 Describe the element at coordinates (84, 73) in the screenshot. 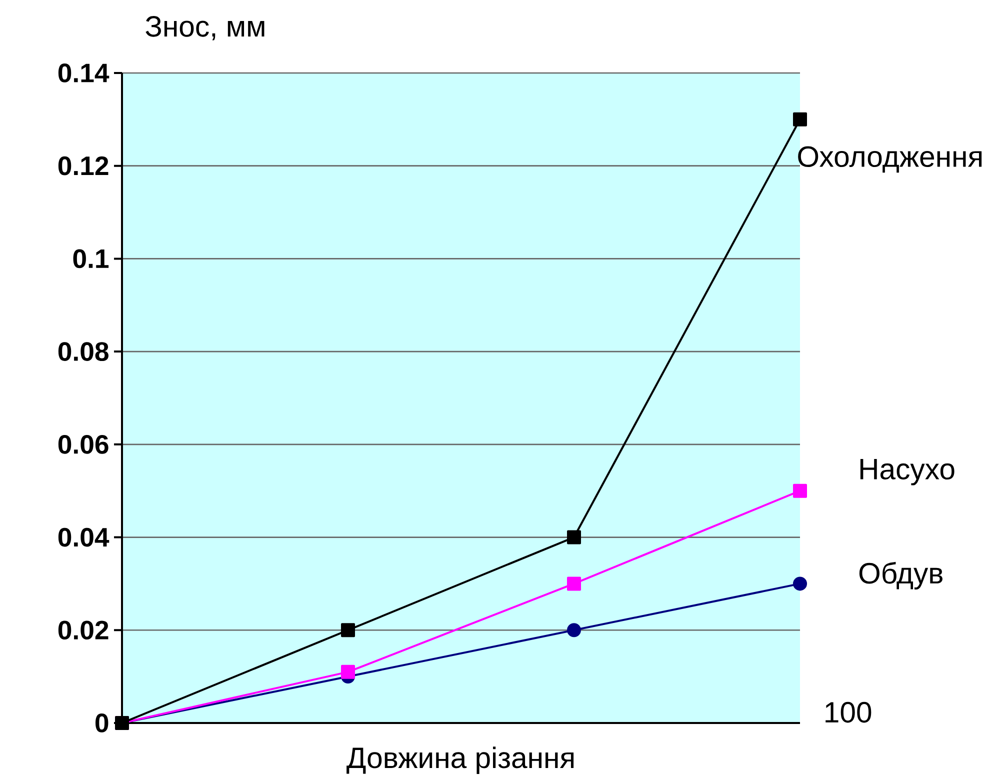

I see `y-tick-label: 0.14` at that location.